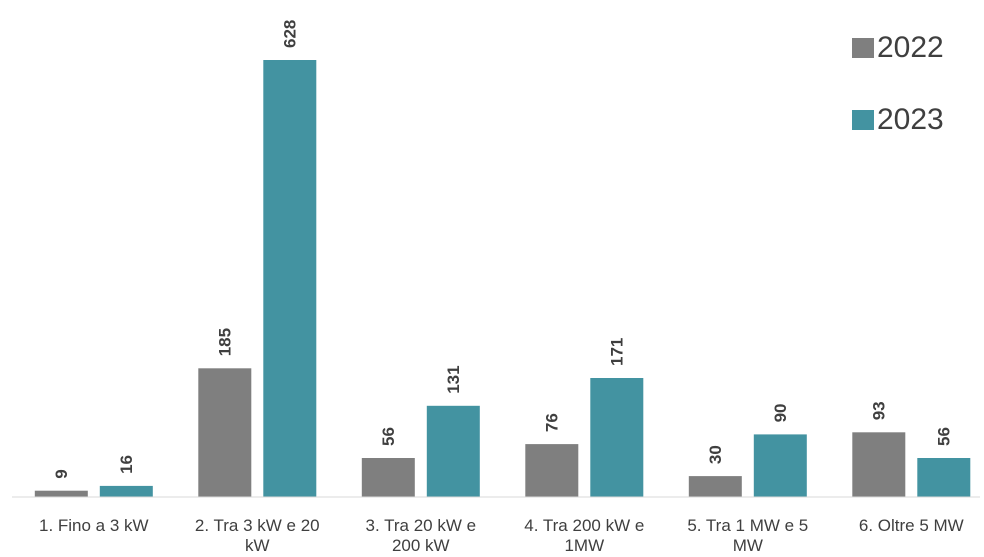 The image size is (984, 557). Describe the element at coordinates (61, 473) in the screenshot. I see `data-label-2022-1: 9` at that location.